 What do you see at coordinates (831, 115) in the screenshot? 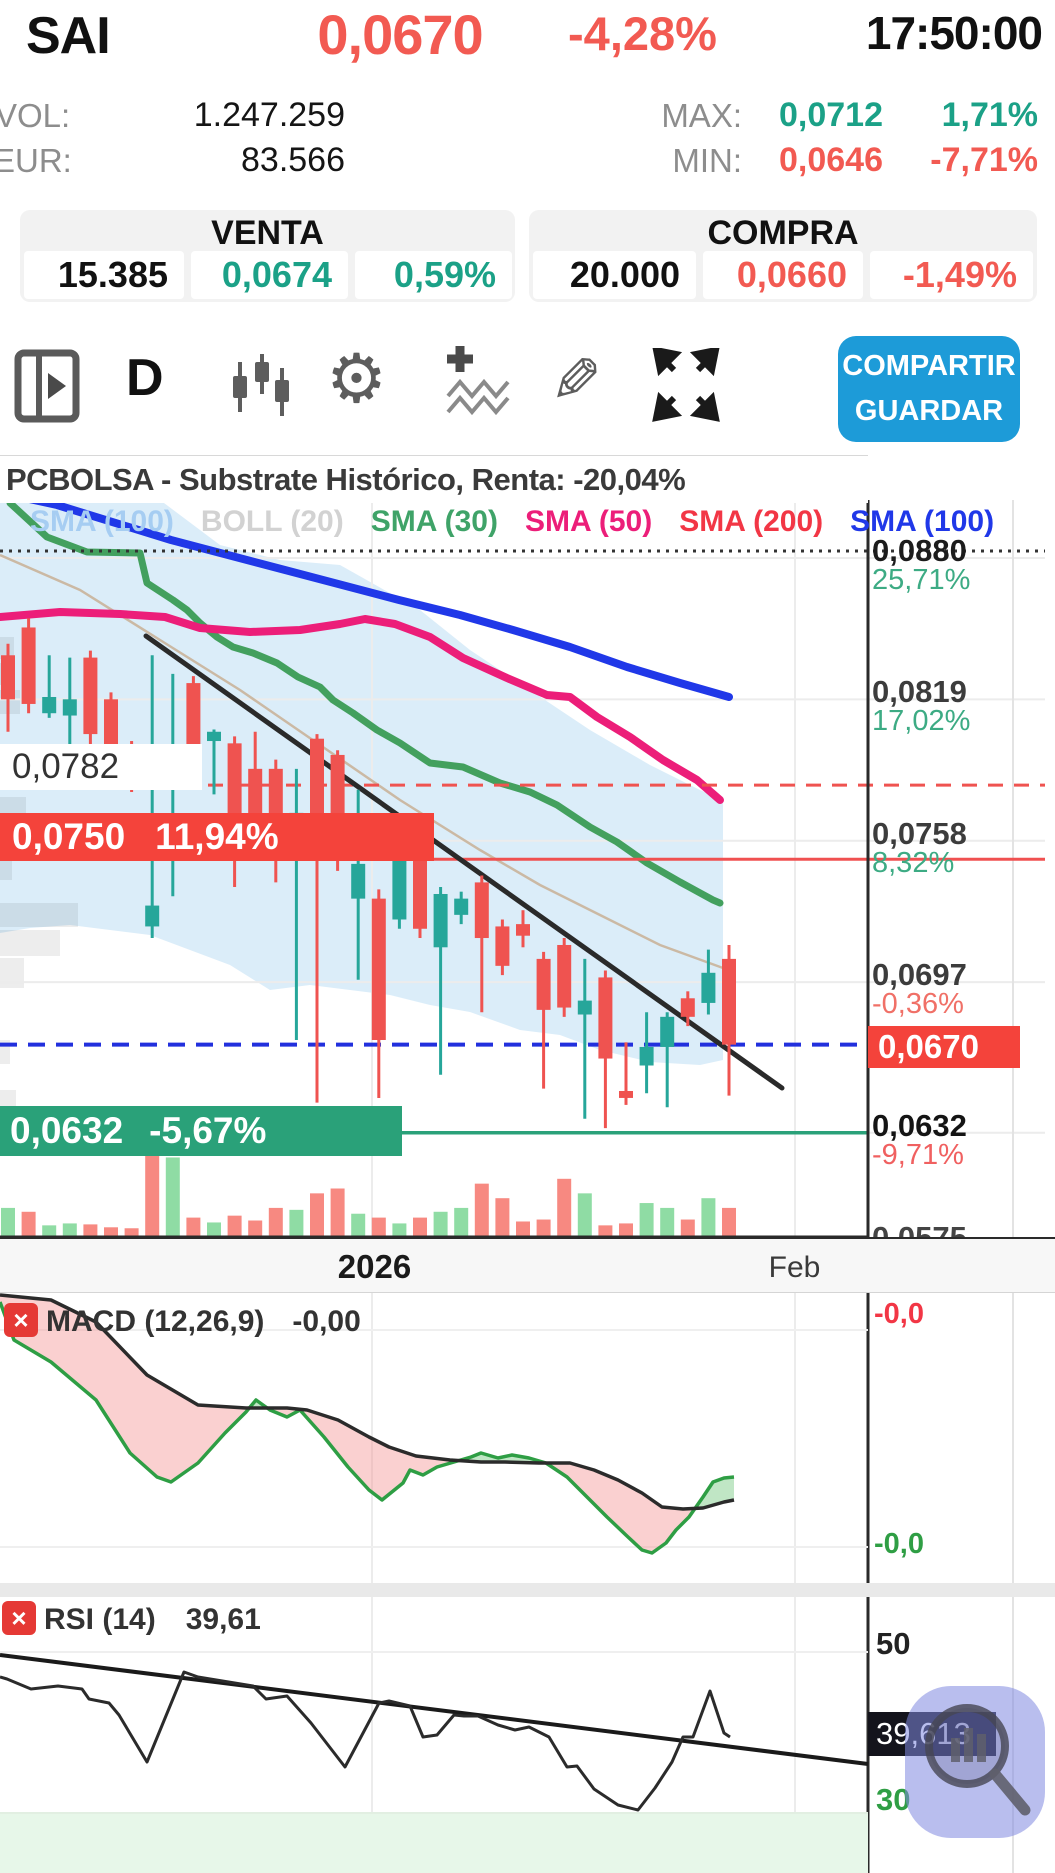
I see `max-value: 0,0712` at bounding box center [831, 115].